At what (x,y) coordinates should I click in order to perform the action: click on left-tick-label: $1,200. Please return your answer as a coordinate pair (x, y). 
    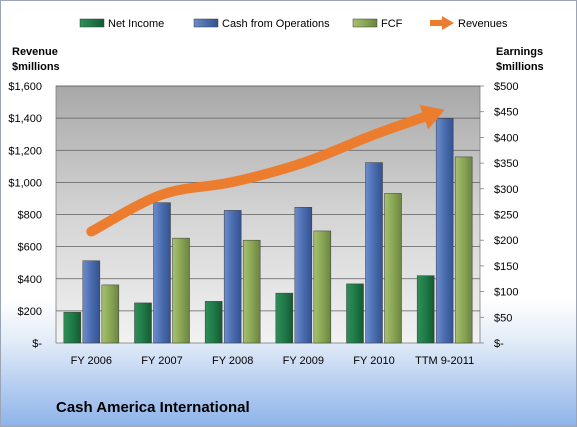
    Looking at the image, I should click on (25, 151).